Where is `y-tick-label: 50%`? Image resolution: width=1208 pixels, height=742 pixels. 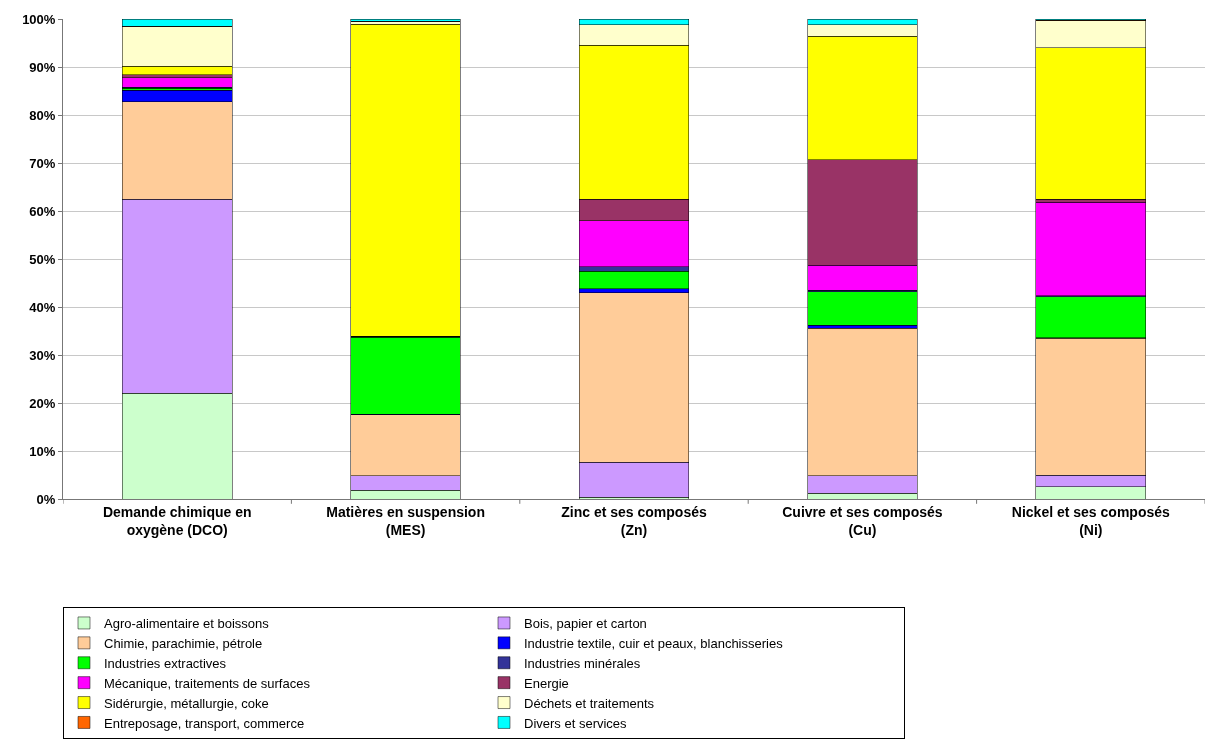
y-tick-label: 50% is located at coordinates (42, 259).